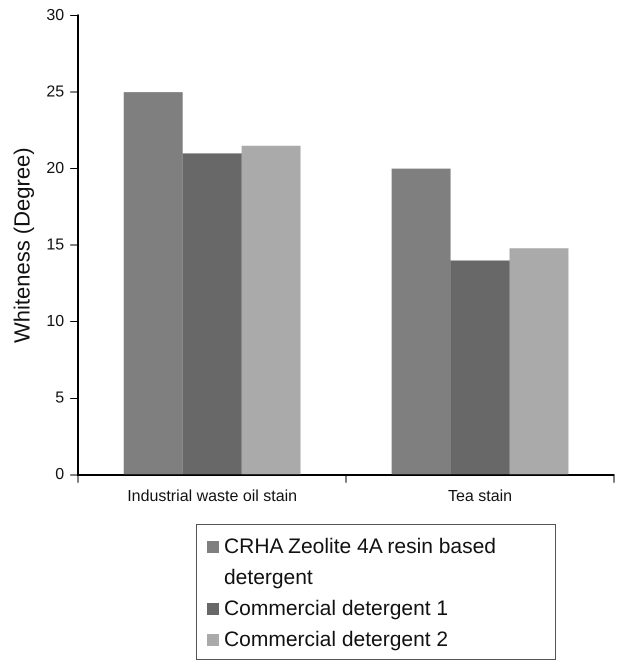 This screenshot has height=660, width=632. Describe the element at coordinates (55, 15) in the screenshot. I see `y-tick-label: 30` at that location.